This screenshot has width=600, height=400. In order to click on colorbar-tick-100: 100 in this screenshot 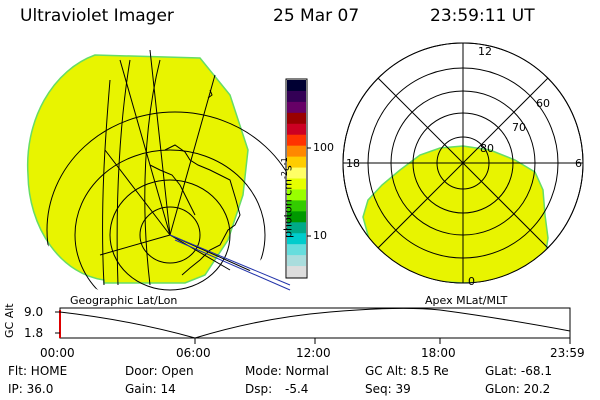, I will do `click(323, 147)`.